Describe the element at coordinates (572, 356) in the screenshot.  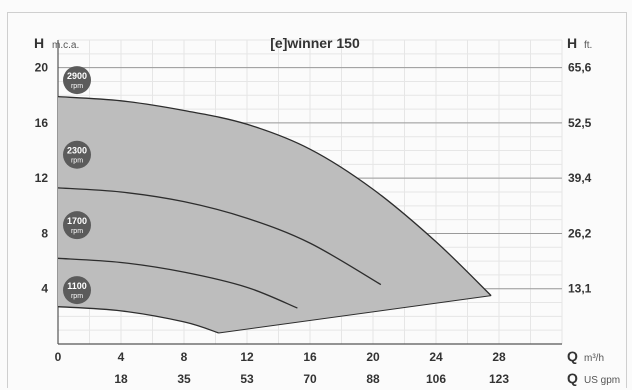
I see `x-axis-symbol: Q` at that location.